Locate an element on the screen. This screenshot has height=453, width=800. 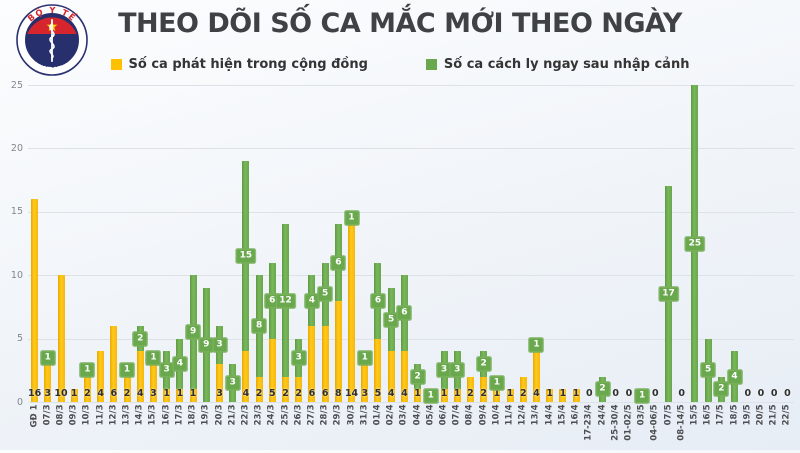
green-value-badge: 25 is located at coordinates (695, 243).